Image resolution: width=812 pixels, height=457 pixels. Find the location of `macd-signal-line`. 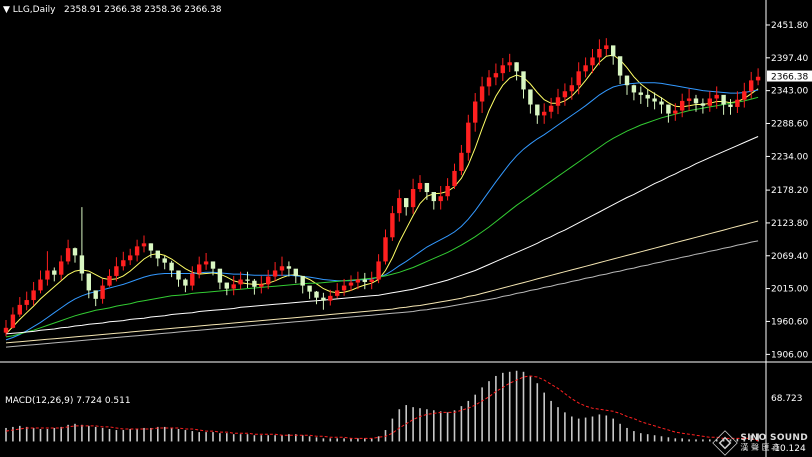

macd-signal-line is located at coordinates (382, 408).